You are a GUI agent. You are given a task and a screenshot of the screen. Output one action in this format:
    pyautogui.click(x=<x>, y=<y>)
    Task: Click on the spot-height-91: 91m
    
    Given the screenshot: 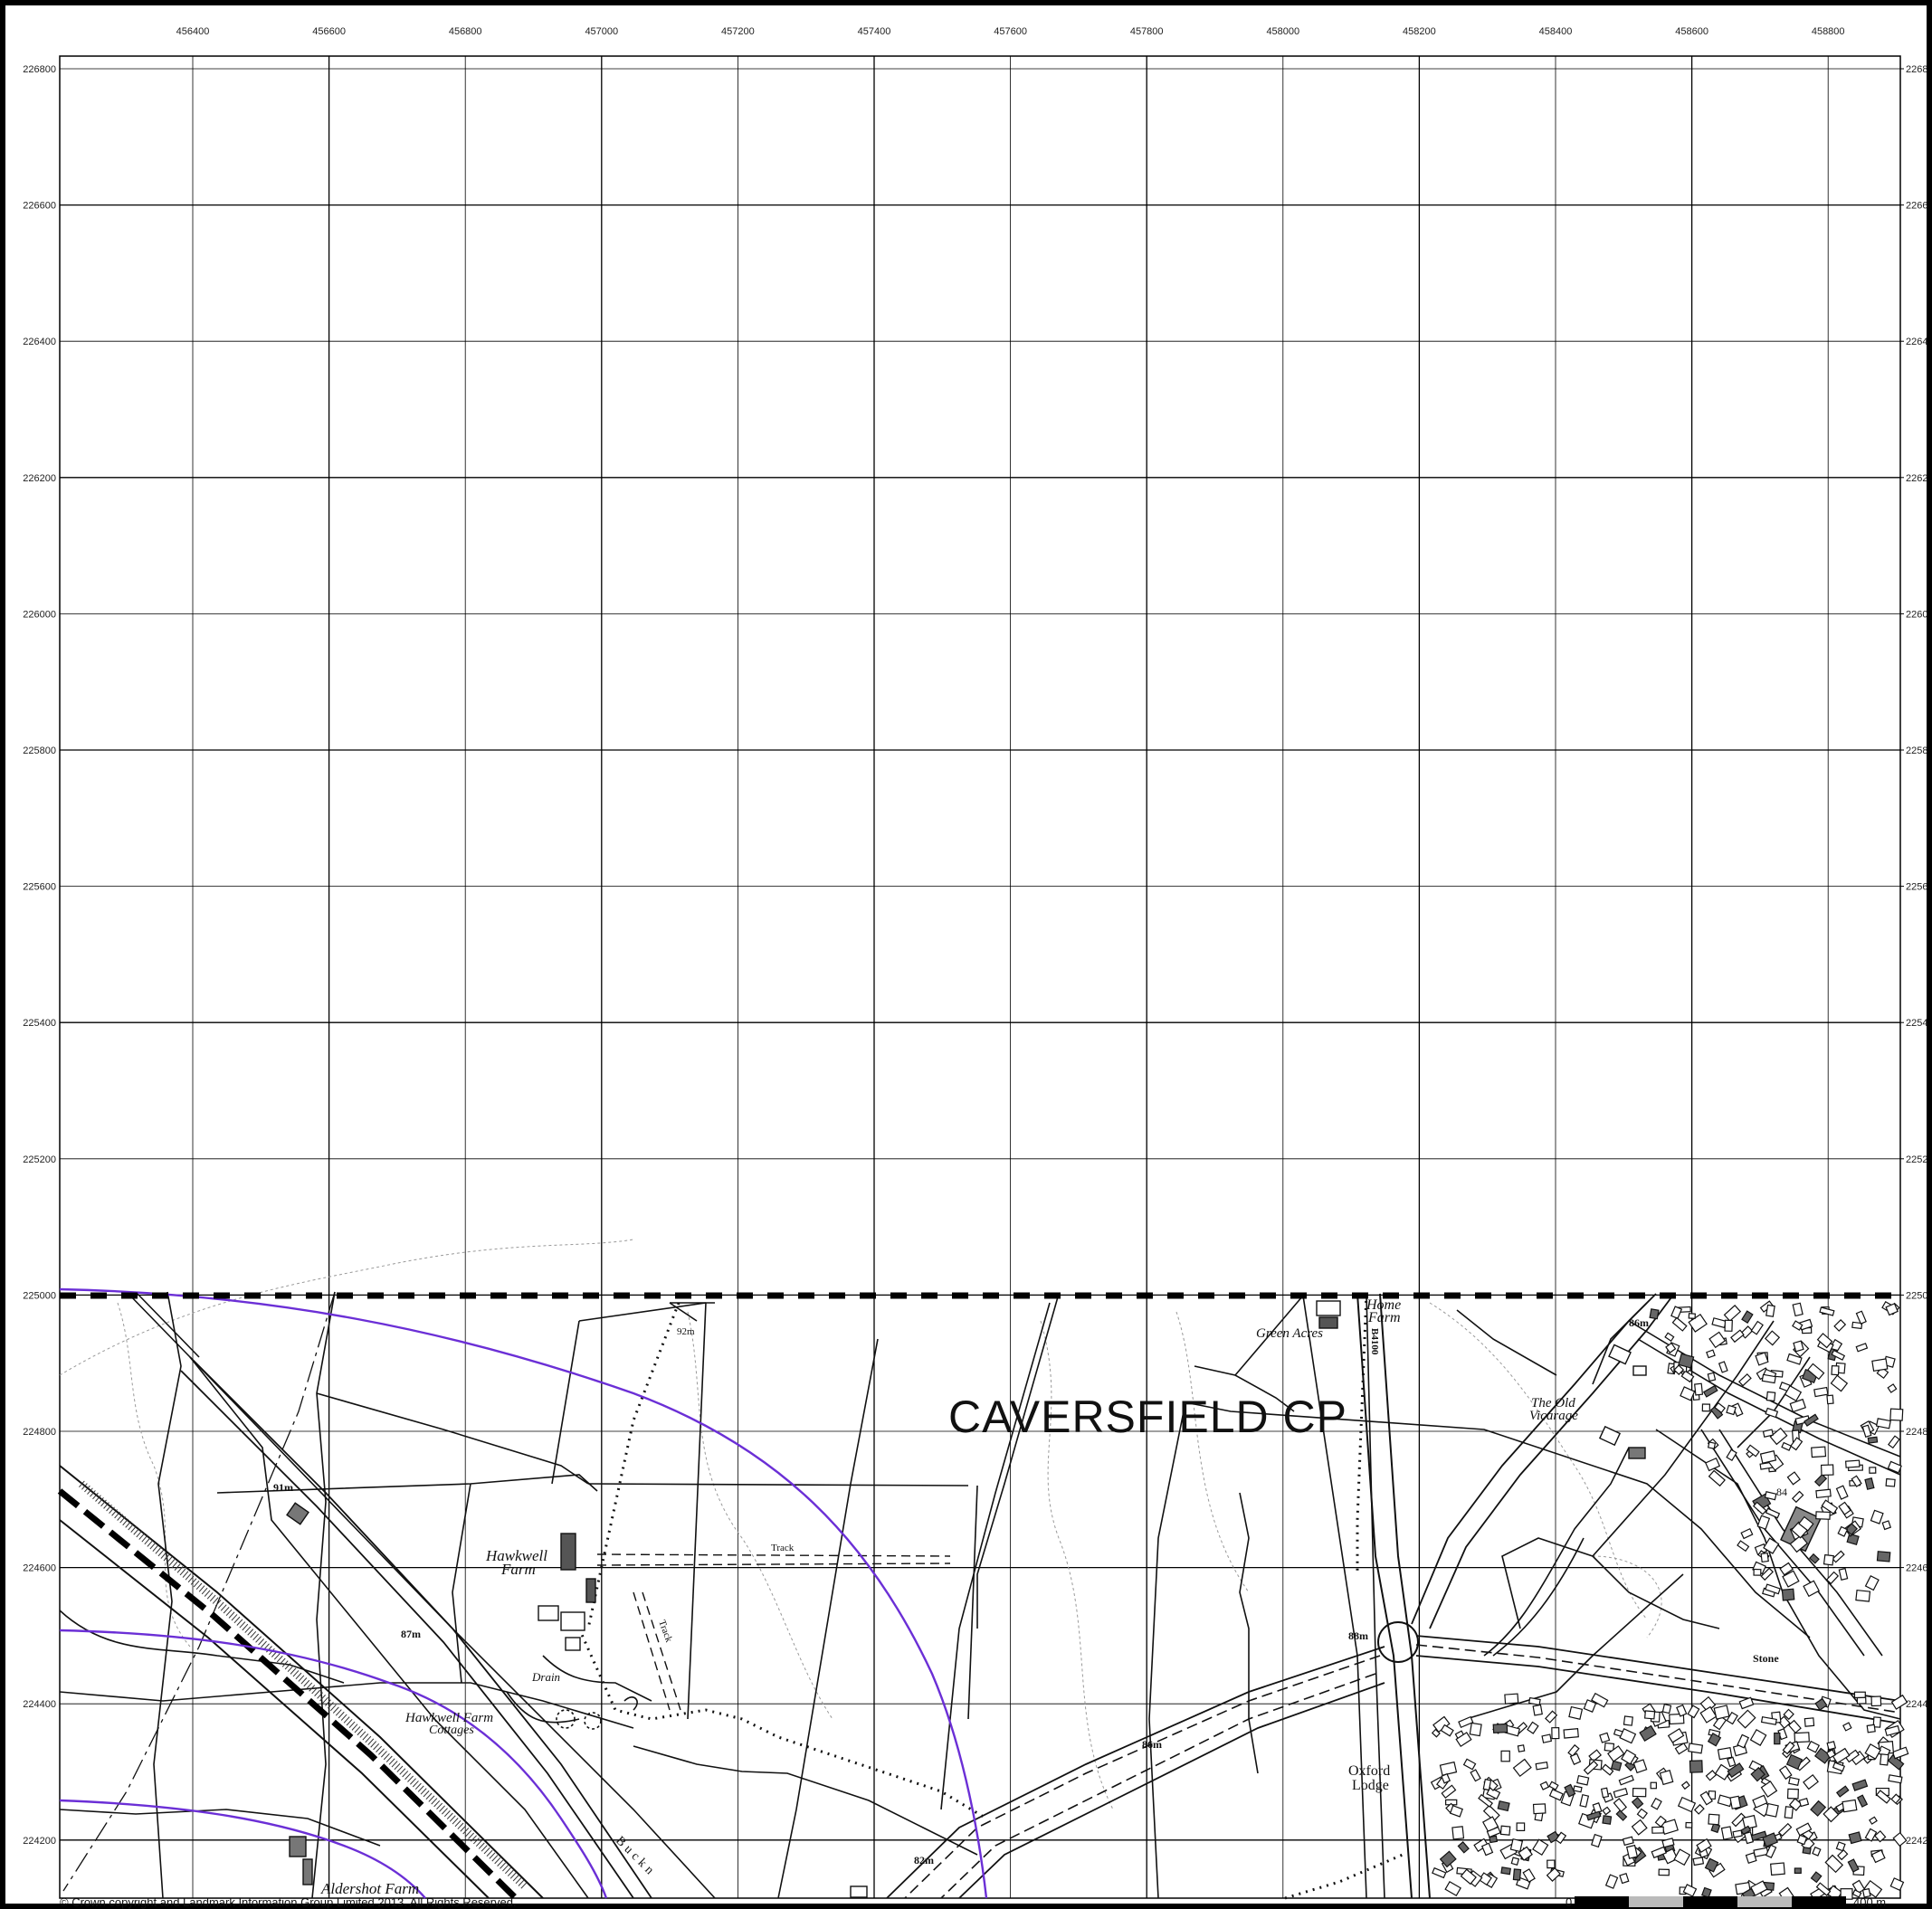 What is the action you would take?
    pyautogui.click(x=283, y=1487)
    